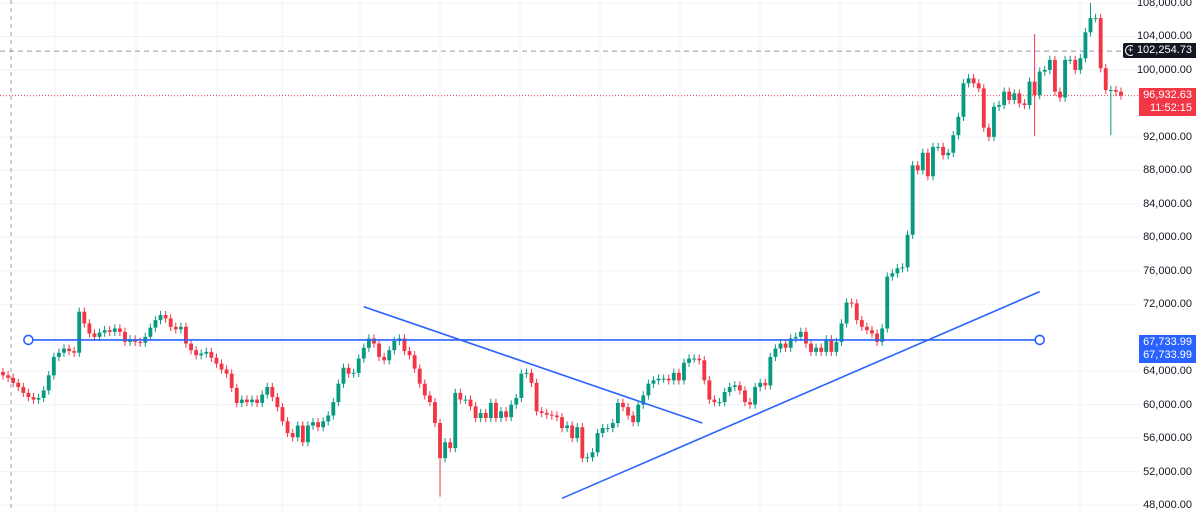 The height and width of the screenshot is (512, 1200). What do you see at coordinates (1167, 505) in the screenshot?
I see `y-tick-label: 48,000.00` at bounding box center [1167, 505].